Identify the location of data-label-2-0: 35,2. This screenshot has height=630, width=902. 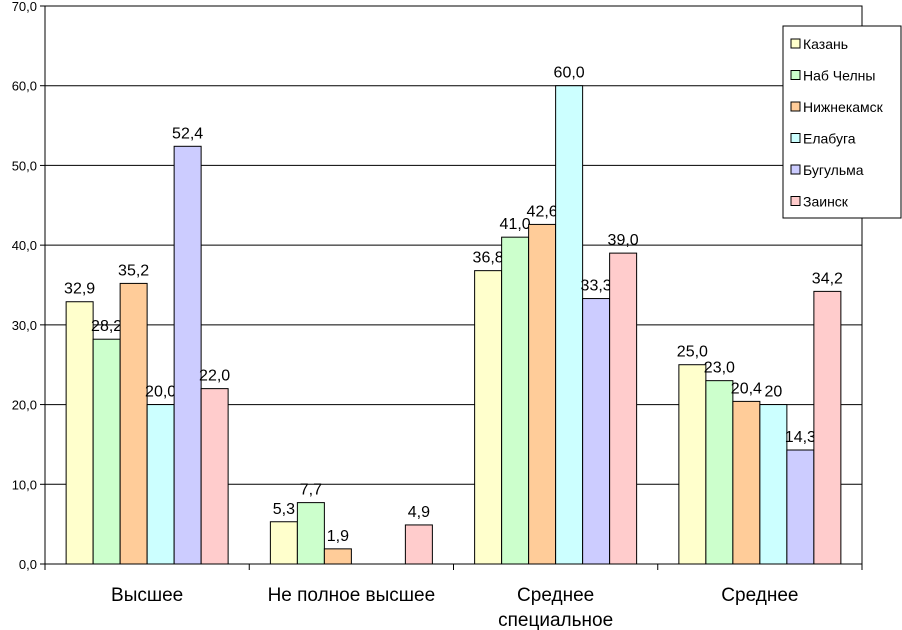
(133, 270).